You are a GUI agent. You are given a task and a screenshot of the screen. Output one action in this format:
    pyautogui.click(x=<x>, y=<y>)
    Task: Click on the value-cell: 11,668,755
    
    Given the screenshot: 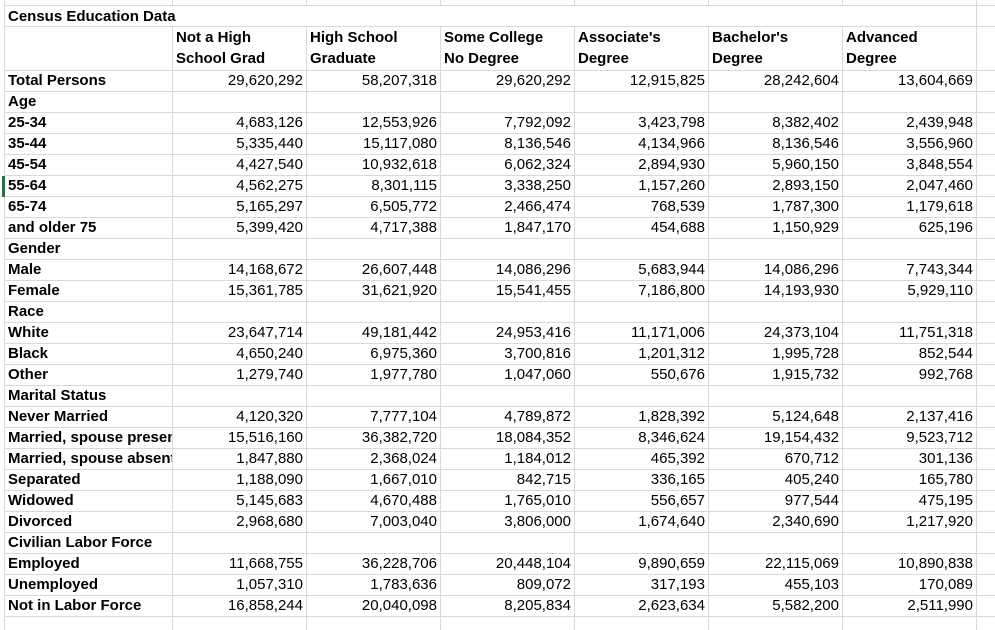 What is the action you would take?
    pyautogui.click(x=240, y=564)
    